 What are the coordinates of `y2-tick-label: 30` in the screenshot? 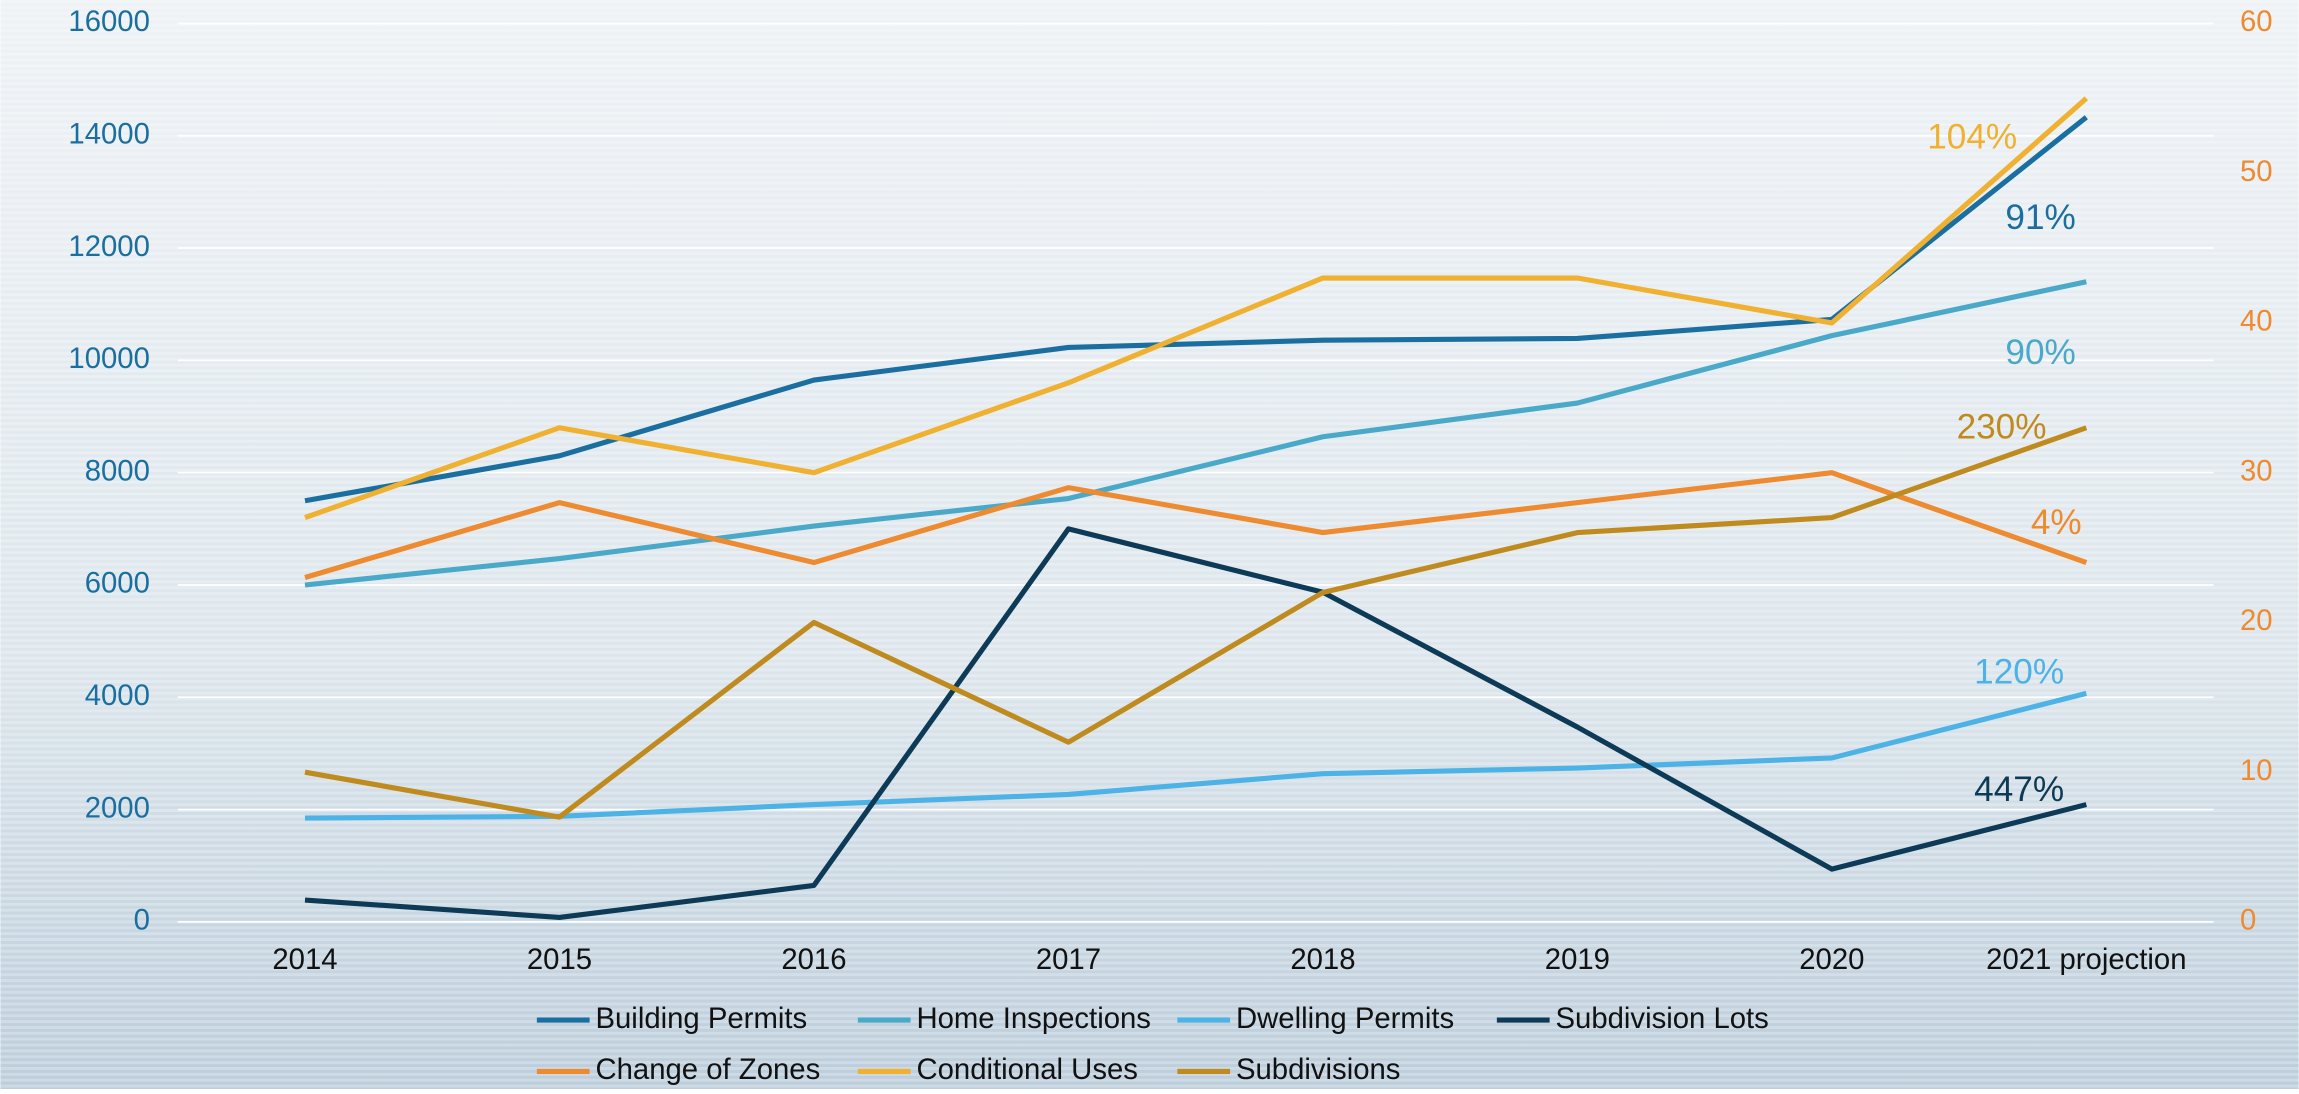 It's located at (2256, 470).